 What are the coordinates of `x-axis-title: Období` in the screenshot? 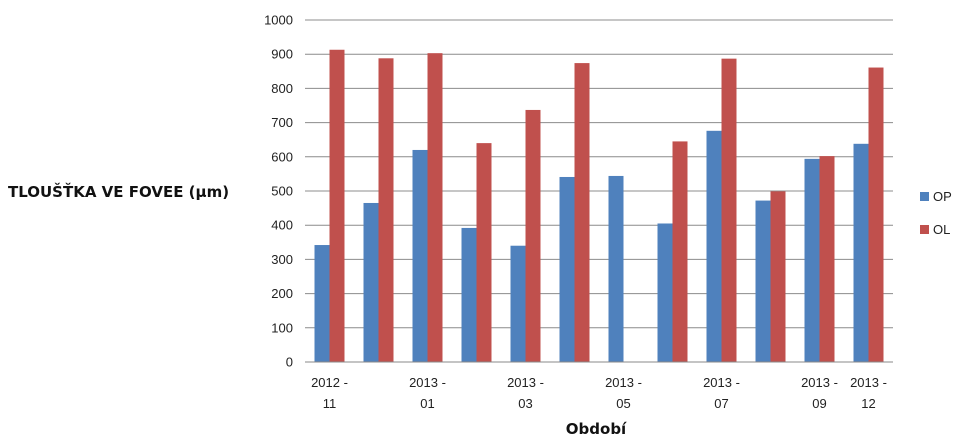 It's located at (596, 429).